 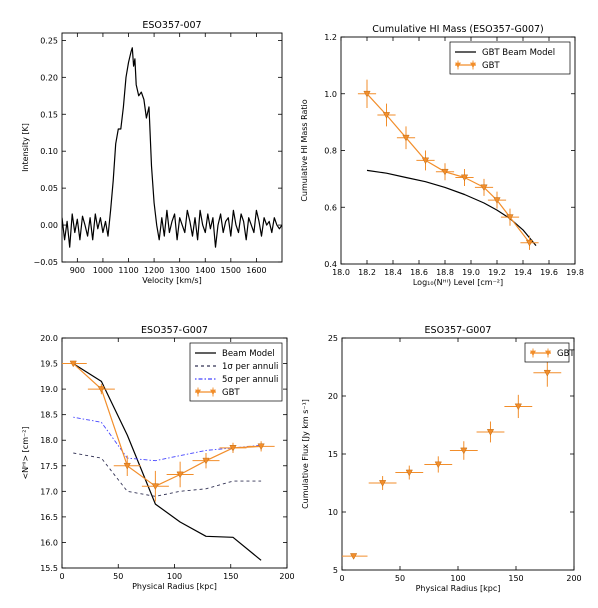 I want to click on x-tick-label: 19.2, so click(x=497, y=272).